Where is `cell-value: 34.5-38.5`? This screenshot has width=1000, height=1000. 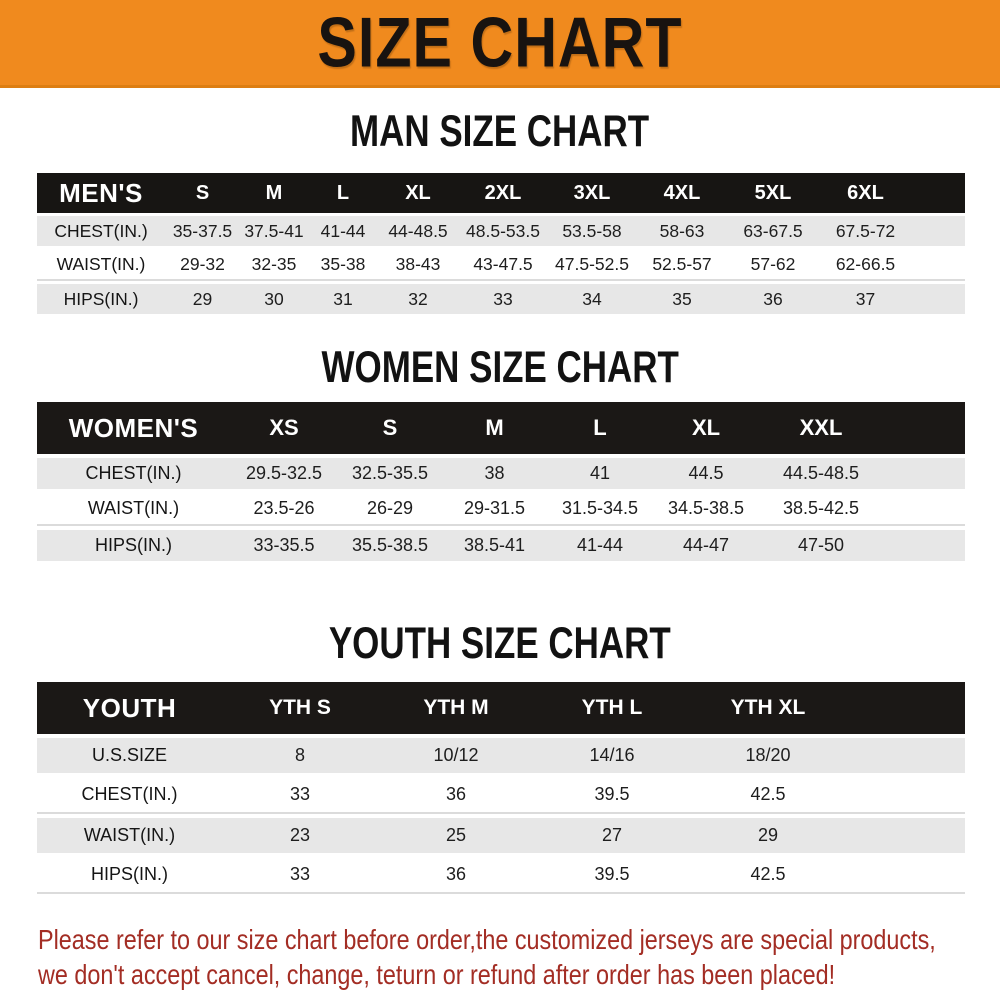
cell-value: 34.5-38.5 is located at coordinates (706, 509).